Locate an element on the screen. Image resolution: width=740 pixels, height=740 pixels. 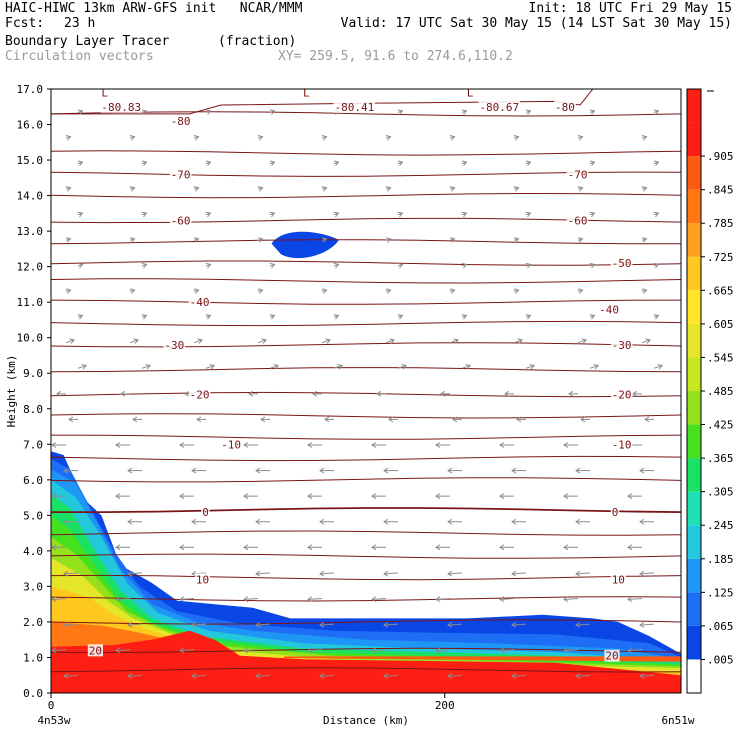
contour-label: 0 is located at coordinates (615, 512).